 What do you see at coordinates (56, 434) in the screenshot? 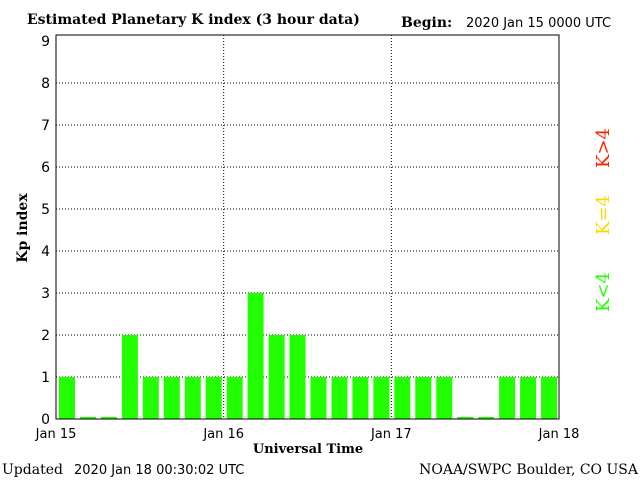
I see `x-tick-label: Jan 15` at bounding box center [56, 434].